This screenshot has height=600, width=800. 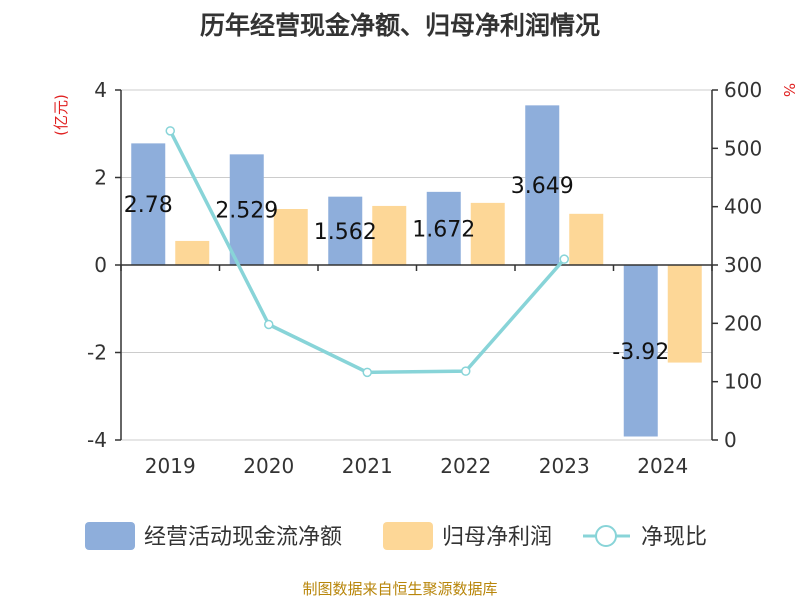 I want to click on cashflow-data-label: 2.529, so click(x=246, y=211).